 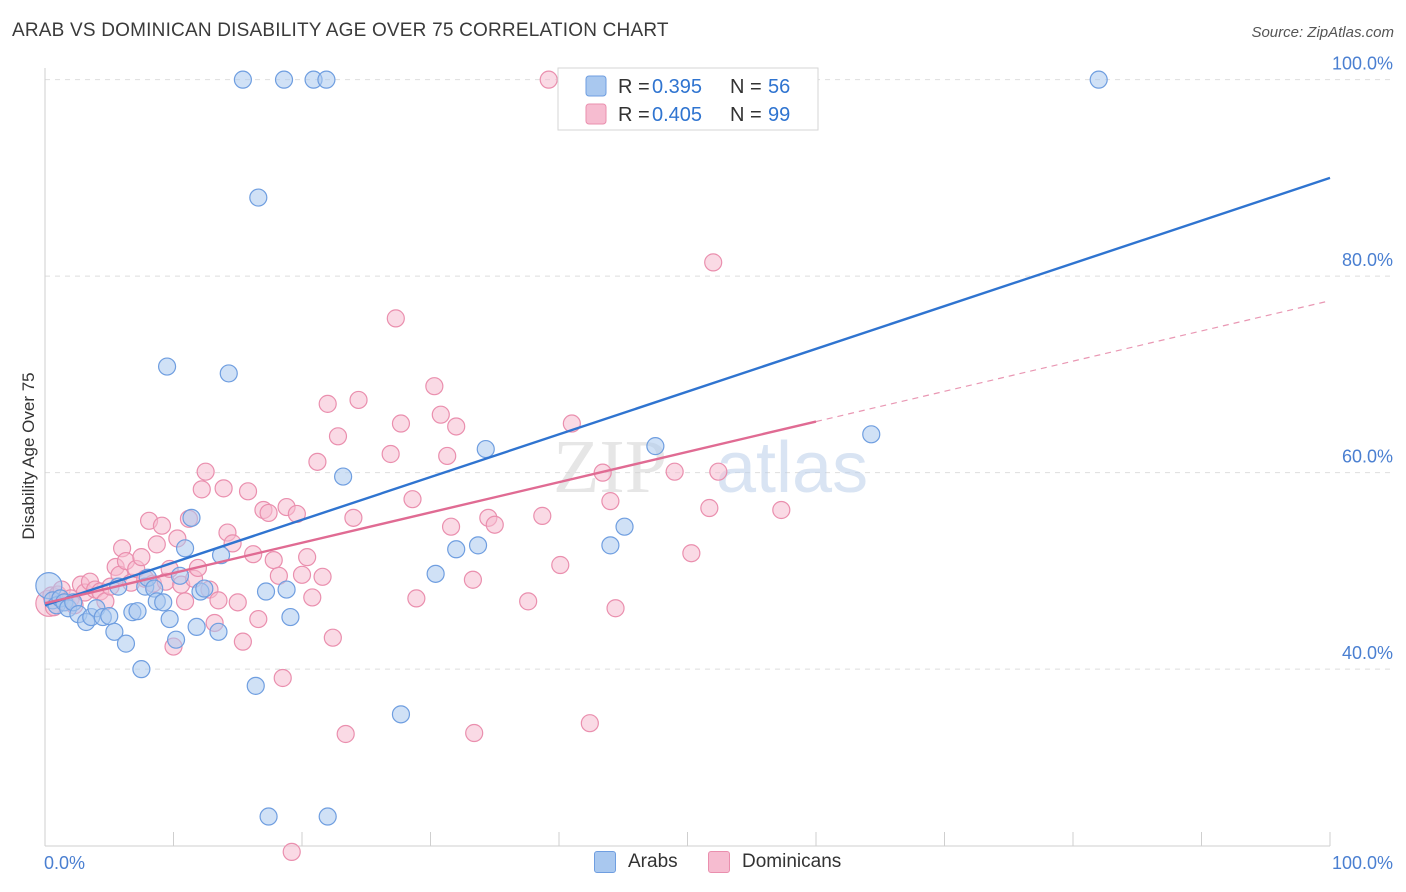 What do you see at coordinates (634, 87) in the screenshot?
I see `legend-r-label-arabs: R =` at bounding box center [634, 87].